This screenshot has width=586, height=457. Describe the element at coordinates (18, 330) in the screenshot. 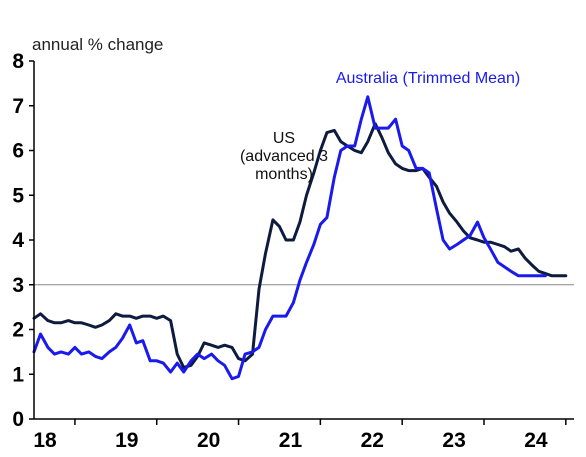

I see `y-tick-label: 2` at that location.